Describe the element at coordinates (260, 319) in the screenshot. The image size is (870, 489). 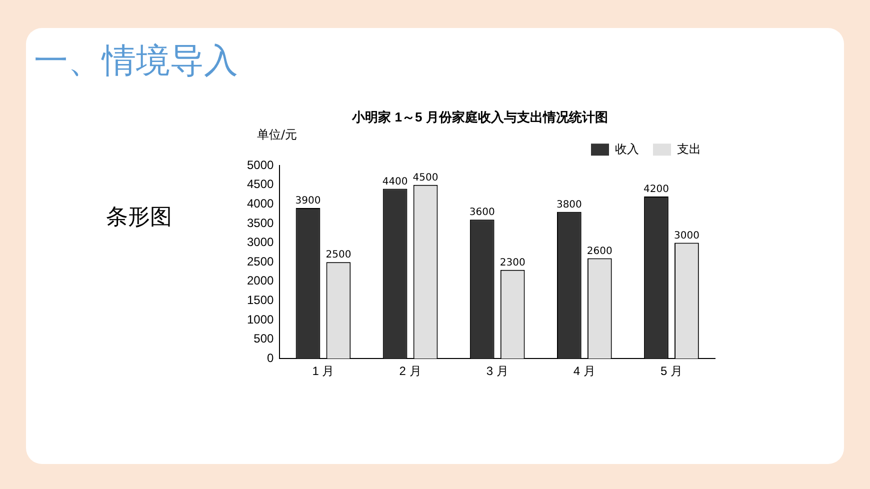
I see `y-tick-label: 1000` at that location.